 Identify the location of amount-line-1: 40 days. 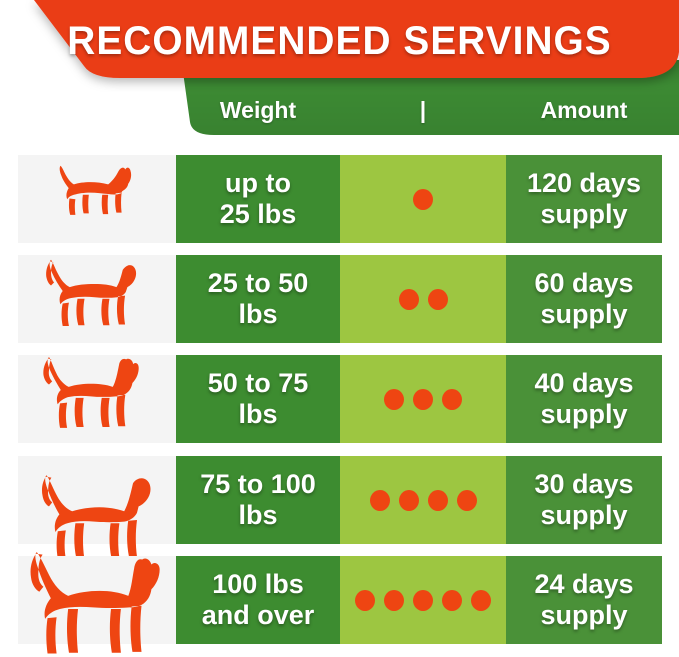
(584, 383).